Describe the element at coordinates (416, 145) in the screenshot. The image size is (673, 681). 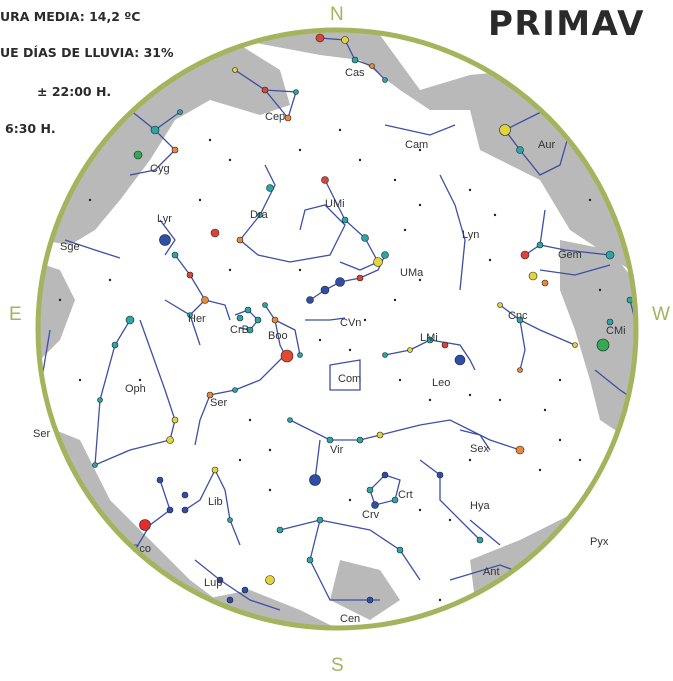
I see `label-cam: Cam` at that location.